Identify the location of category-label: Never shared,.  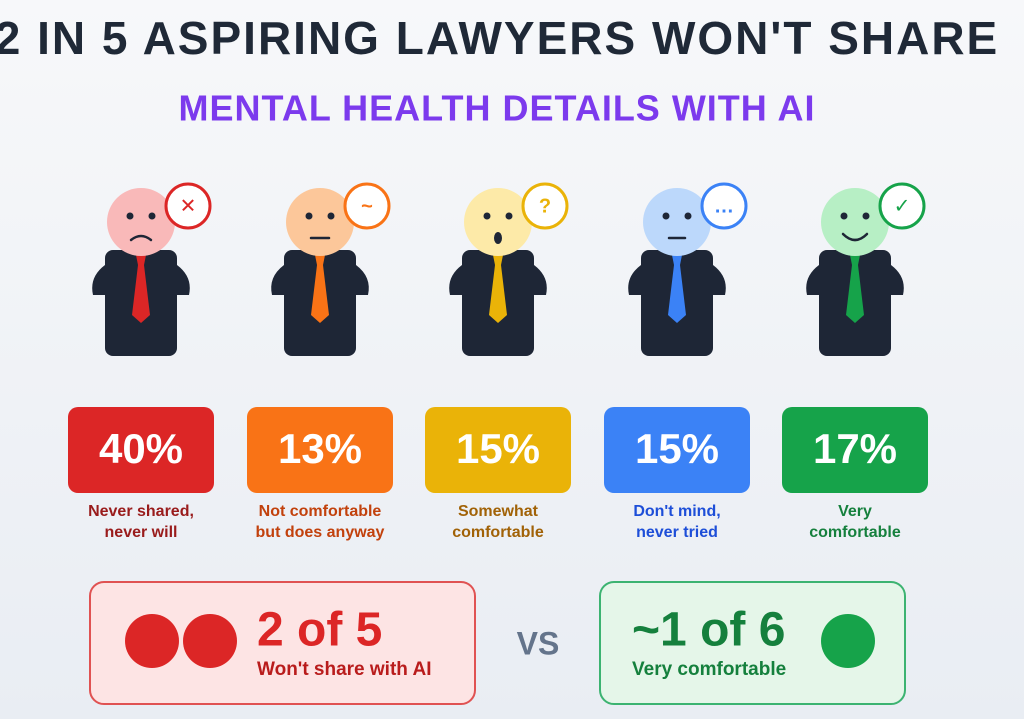
(141, 511).